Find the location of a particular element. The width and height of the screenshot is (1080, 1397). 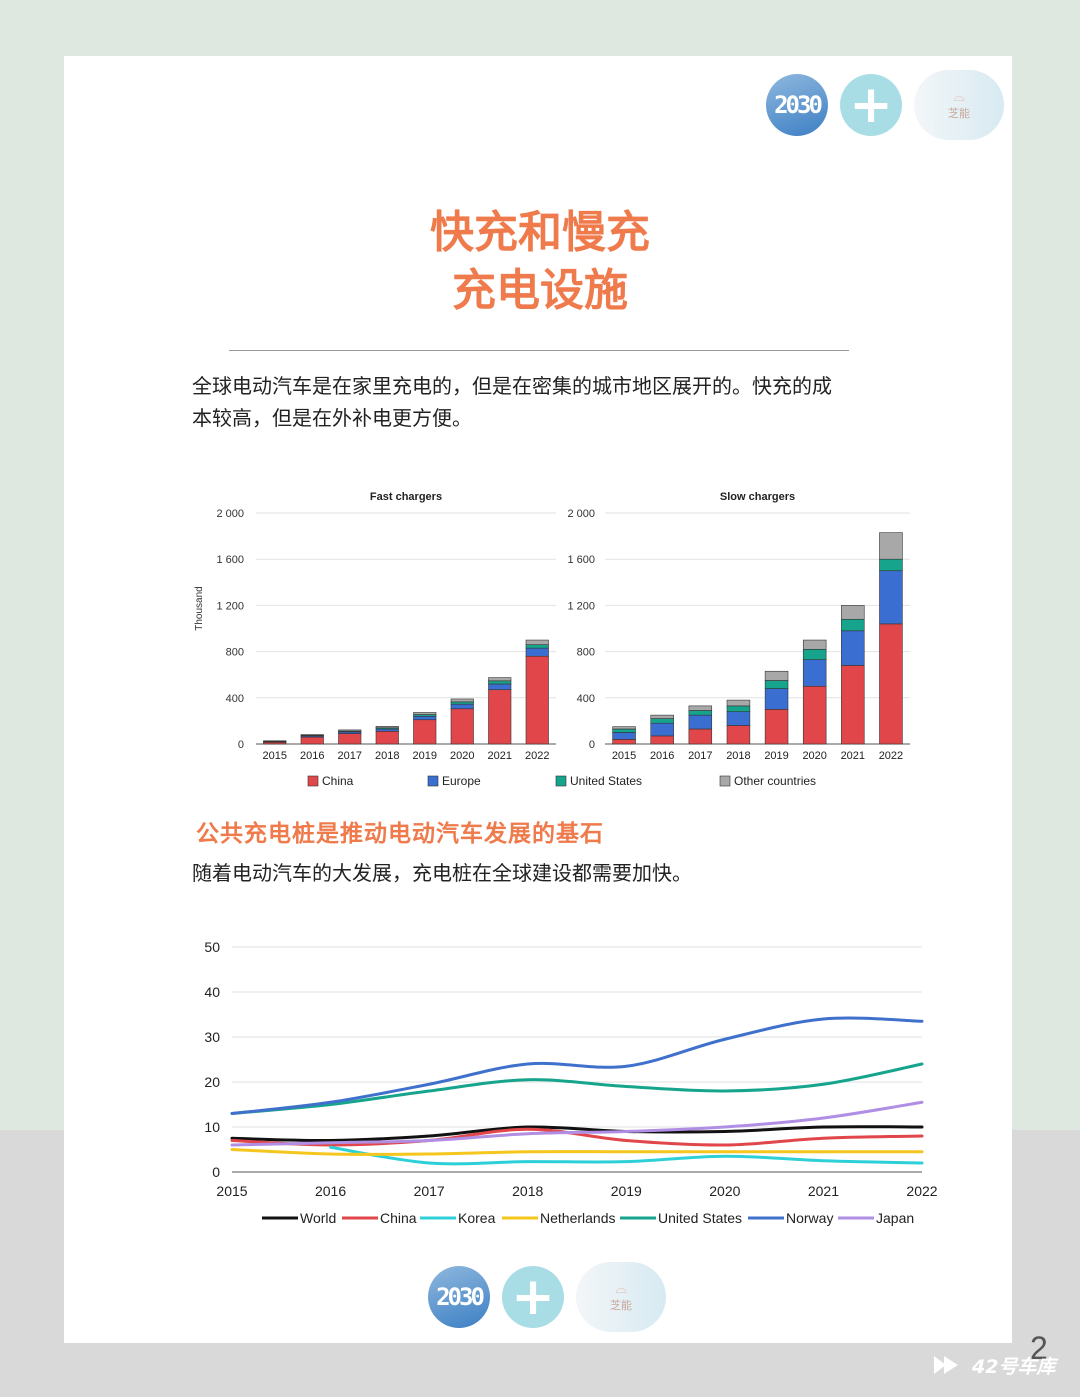

line-chart-ytick-label: 30 is located at coordinates (212, 1037).